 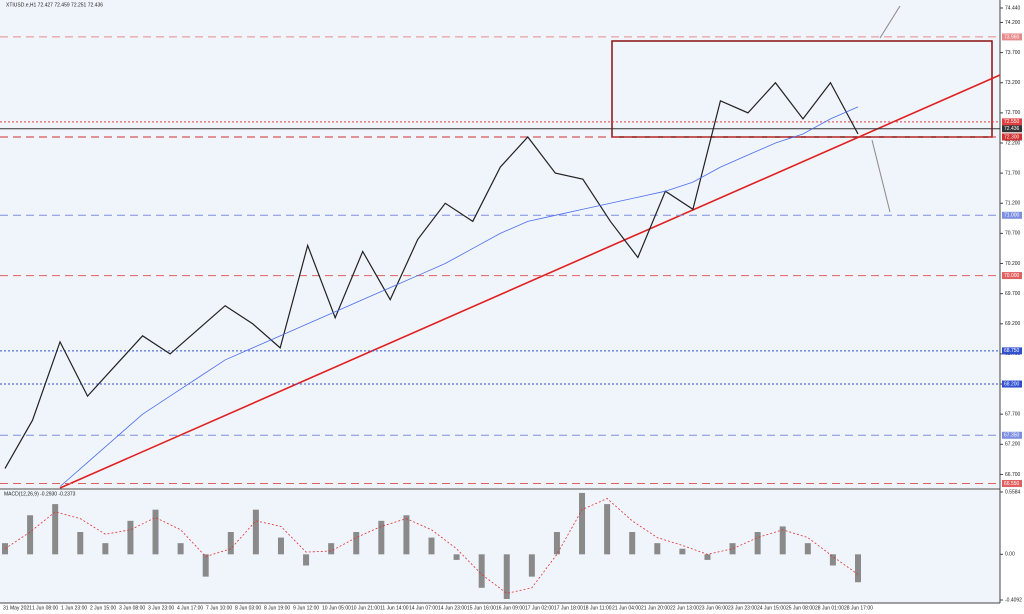 What do you see at coordinates (481, 608) in the screenshot?
I see `x-tick-label: 15 Jun 16:00` at bounding box center [481, 608].